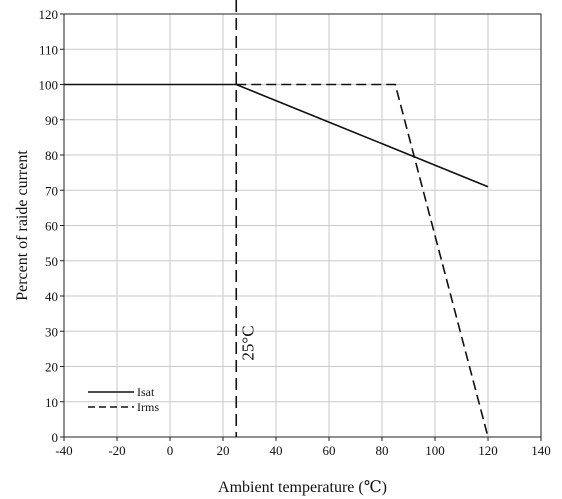  I want to click on y-tick-label: 0, so click(55, 437).